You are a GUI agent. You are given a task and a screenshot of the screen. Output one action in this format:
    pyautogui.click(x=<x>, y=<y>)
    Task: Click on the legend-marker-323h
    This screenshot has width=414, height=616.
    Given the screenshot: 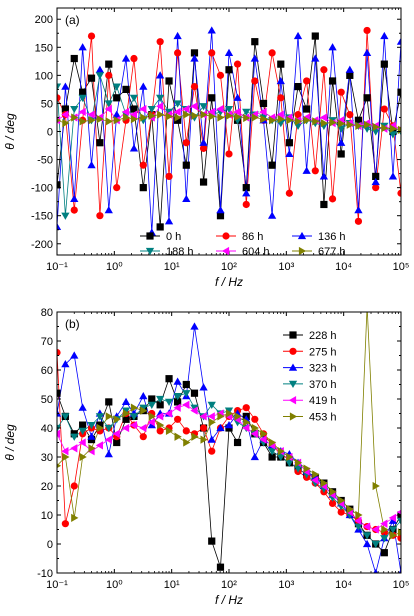 What is the action you would take?
    pyautogui.click(x=293, y=367)
    